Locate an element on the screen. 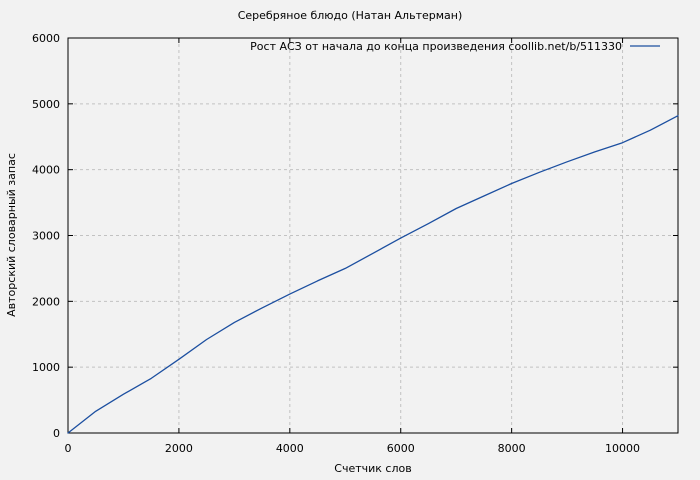 This screenshot has height=480, width=700. x-axis-label: Счетчик слов is located at coordinates (372, 468).